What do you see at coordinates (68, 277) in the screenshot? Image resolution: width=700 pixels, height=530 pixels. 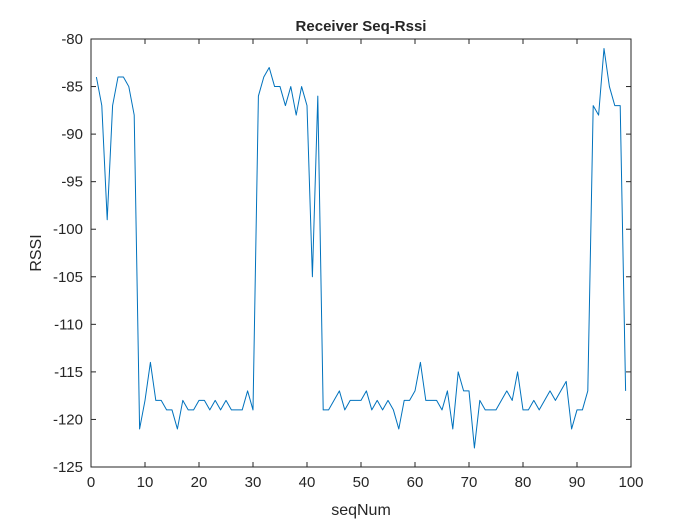 I see `y-tick-label: -105` at bounding box center [68, 277].